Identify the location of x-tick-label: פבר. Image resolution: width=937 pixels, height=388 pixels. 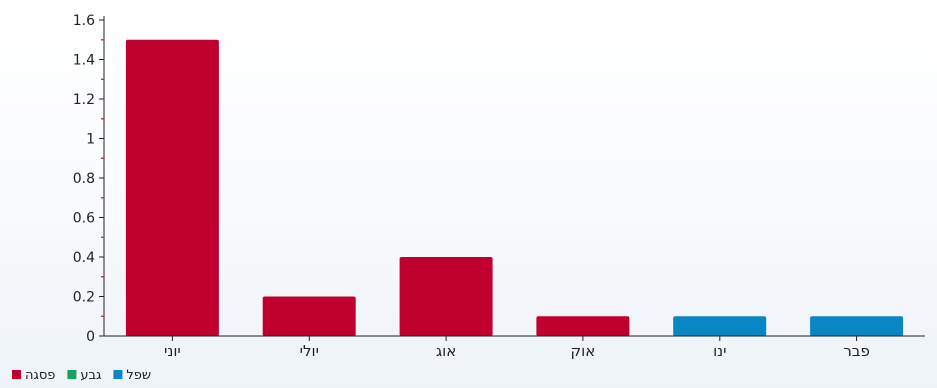
(856, 351).